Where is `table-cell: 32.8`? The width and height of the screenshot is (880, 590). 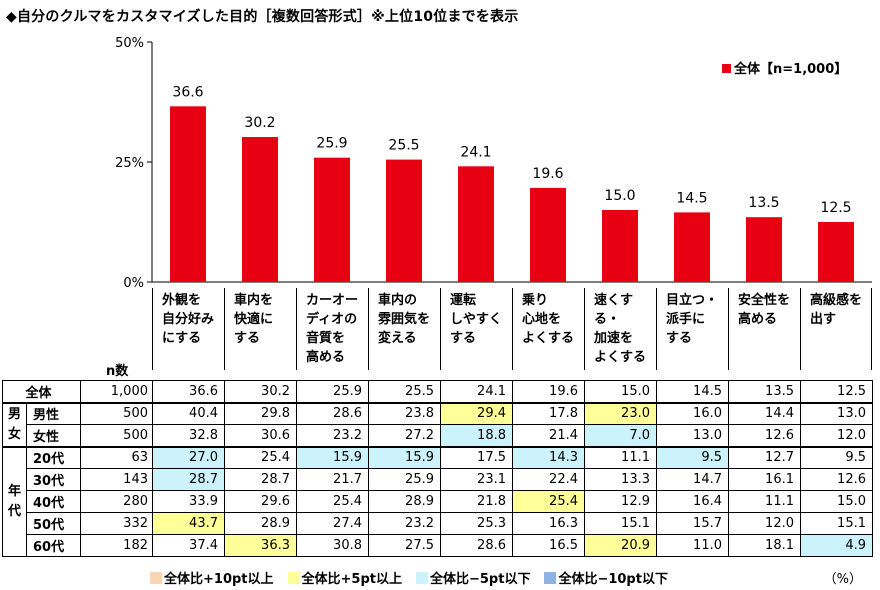
table-cell: 32.8 is located at coordinates (188, 435).